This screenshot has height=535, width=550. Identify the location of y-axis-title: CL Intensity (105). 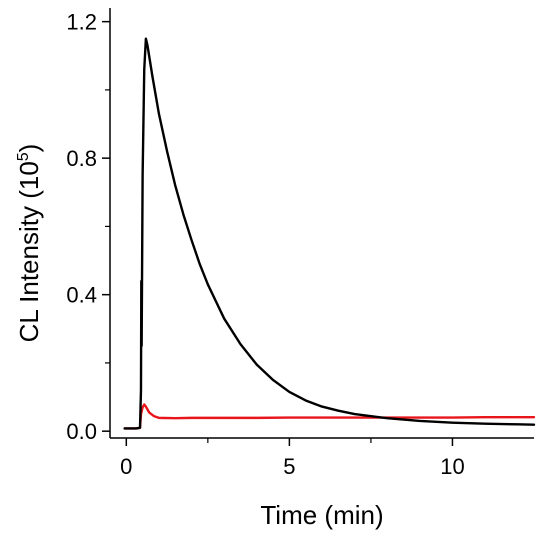
(29, 243).